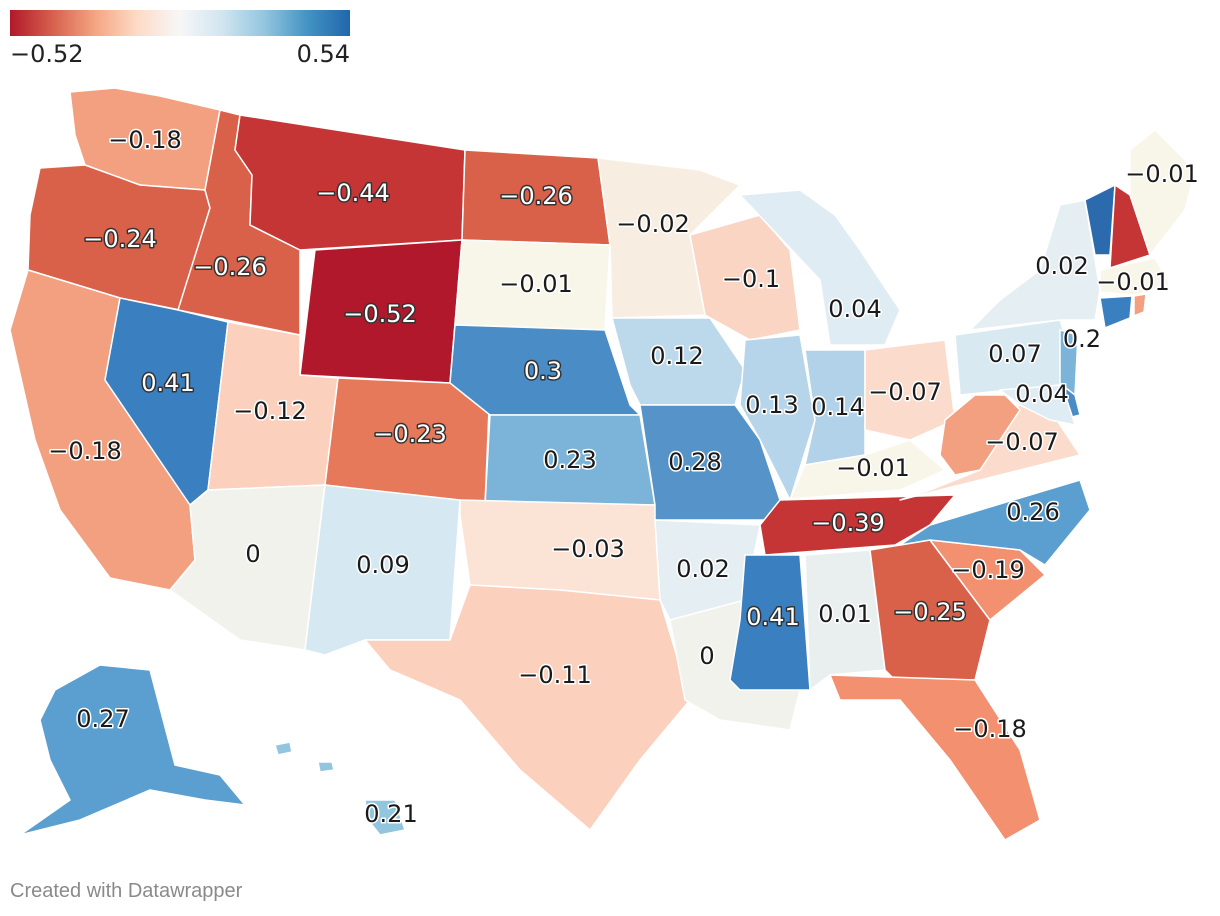 This screenshot has height=916, width=1220. I want to click on state-me, so click(1162, 192).